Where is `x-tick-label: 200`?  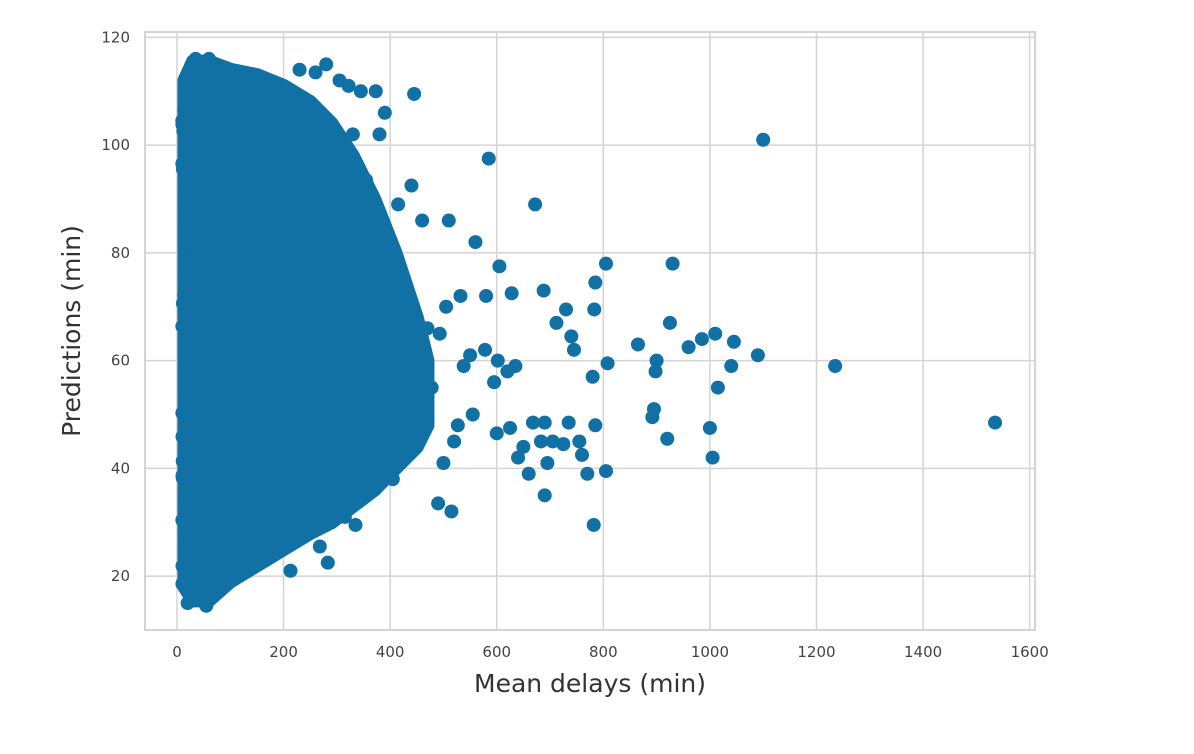
x-tick-label: 200 is located at coordinates (283, 652).